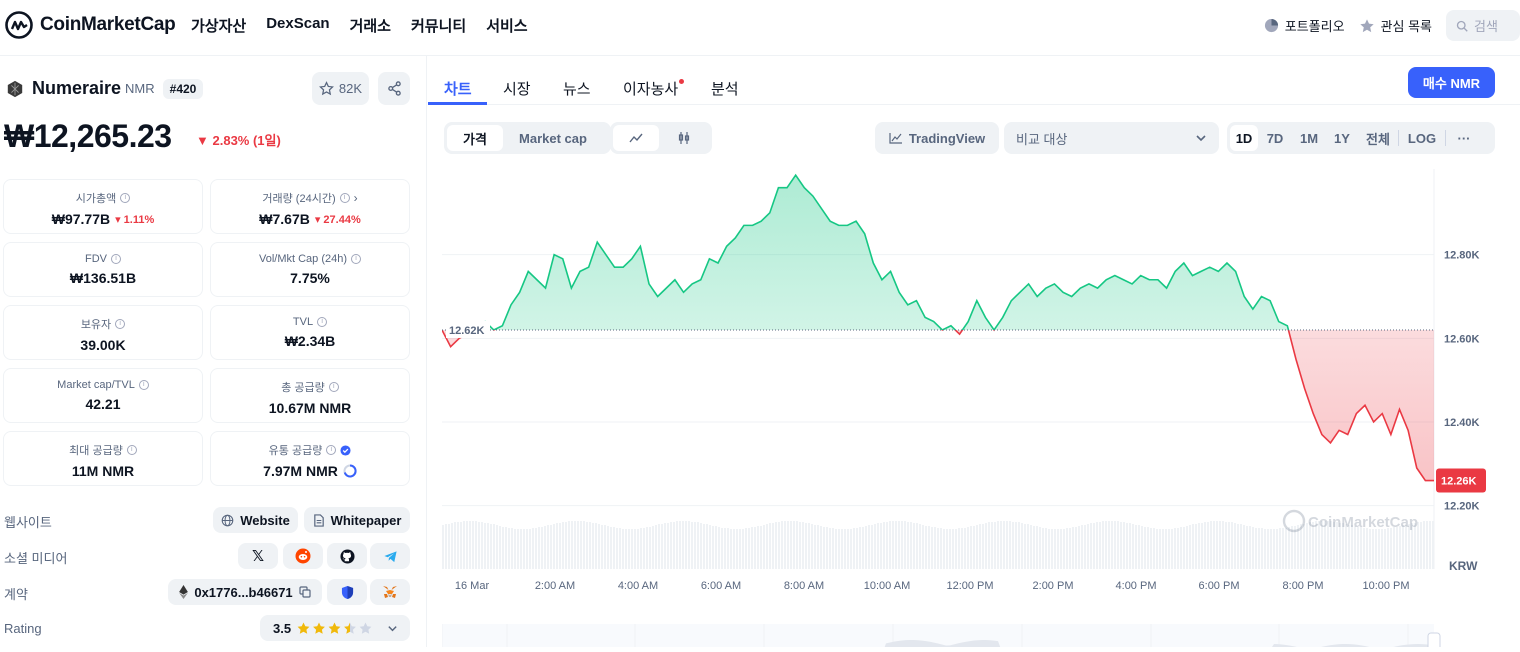 The height and width of the screenshot is (652, 1520). I want to click on security-audit-button, so click(347, 592).